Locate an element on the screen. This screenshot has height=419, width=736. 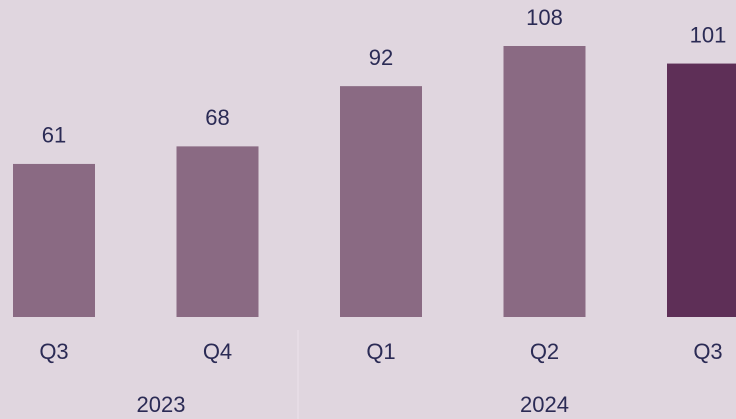
value-label: 101 is located at coordinates (708, 34).